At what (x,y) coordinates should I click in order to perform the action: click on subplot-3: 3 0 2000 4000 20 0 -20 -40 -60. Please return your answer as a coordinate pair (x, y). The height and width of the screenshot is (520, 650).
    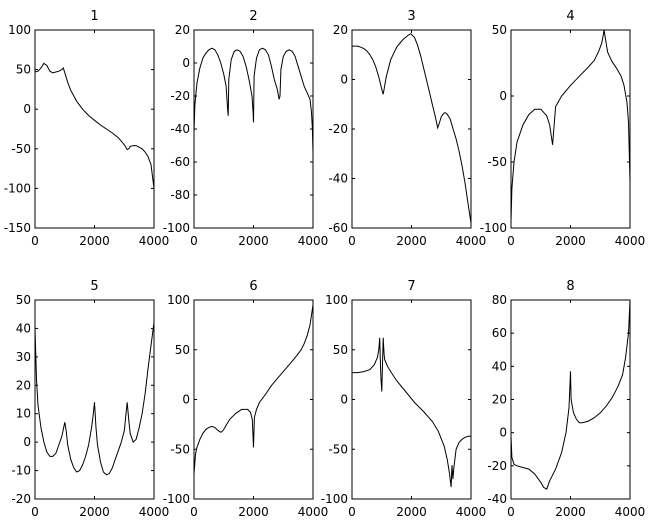
    Looking at the image, I should click on (407, 128).